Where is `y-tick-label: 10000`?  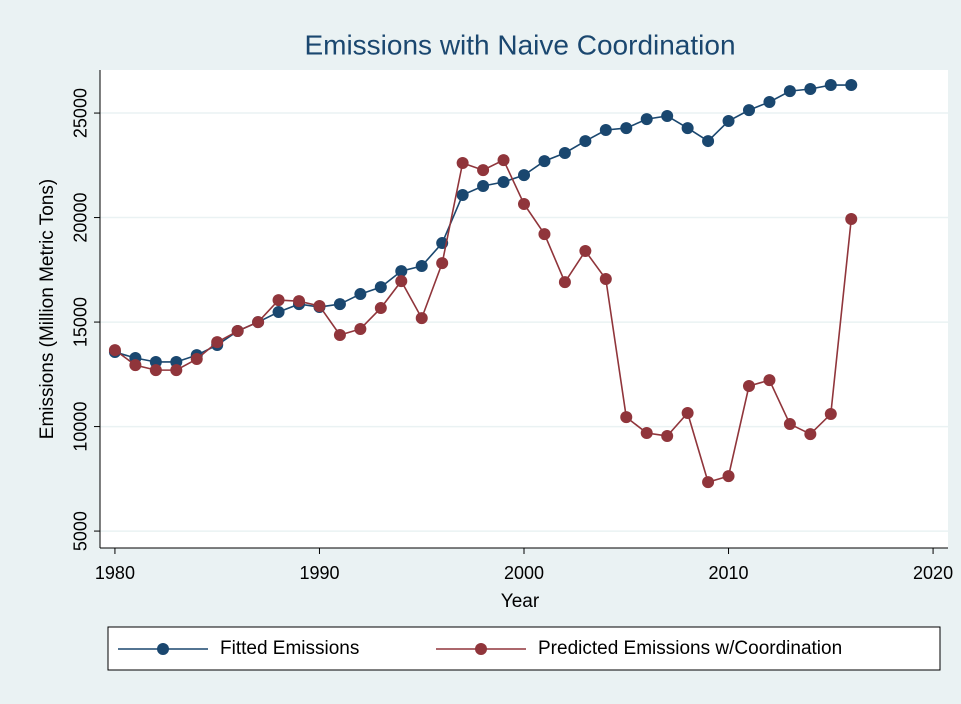 y-tick-label: 10000 is located at coordinates (81, 427).